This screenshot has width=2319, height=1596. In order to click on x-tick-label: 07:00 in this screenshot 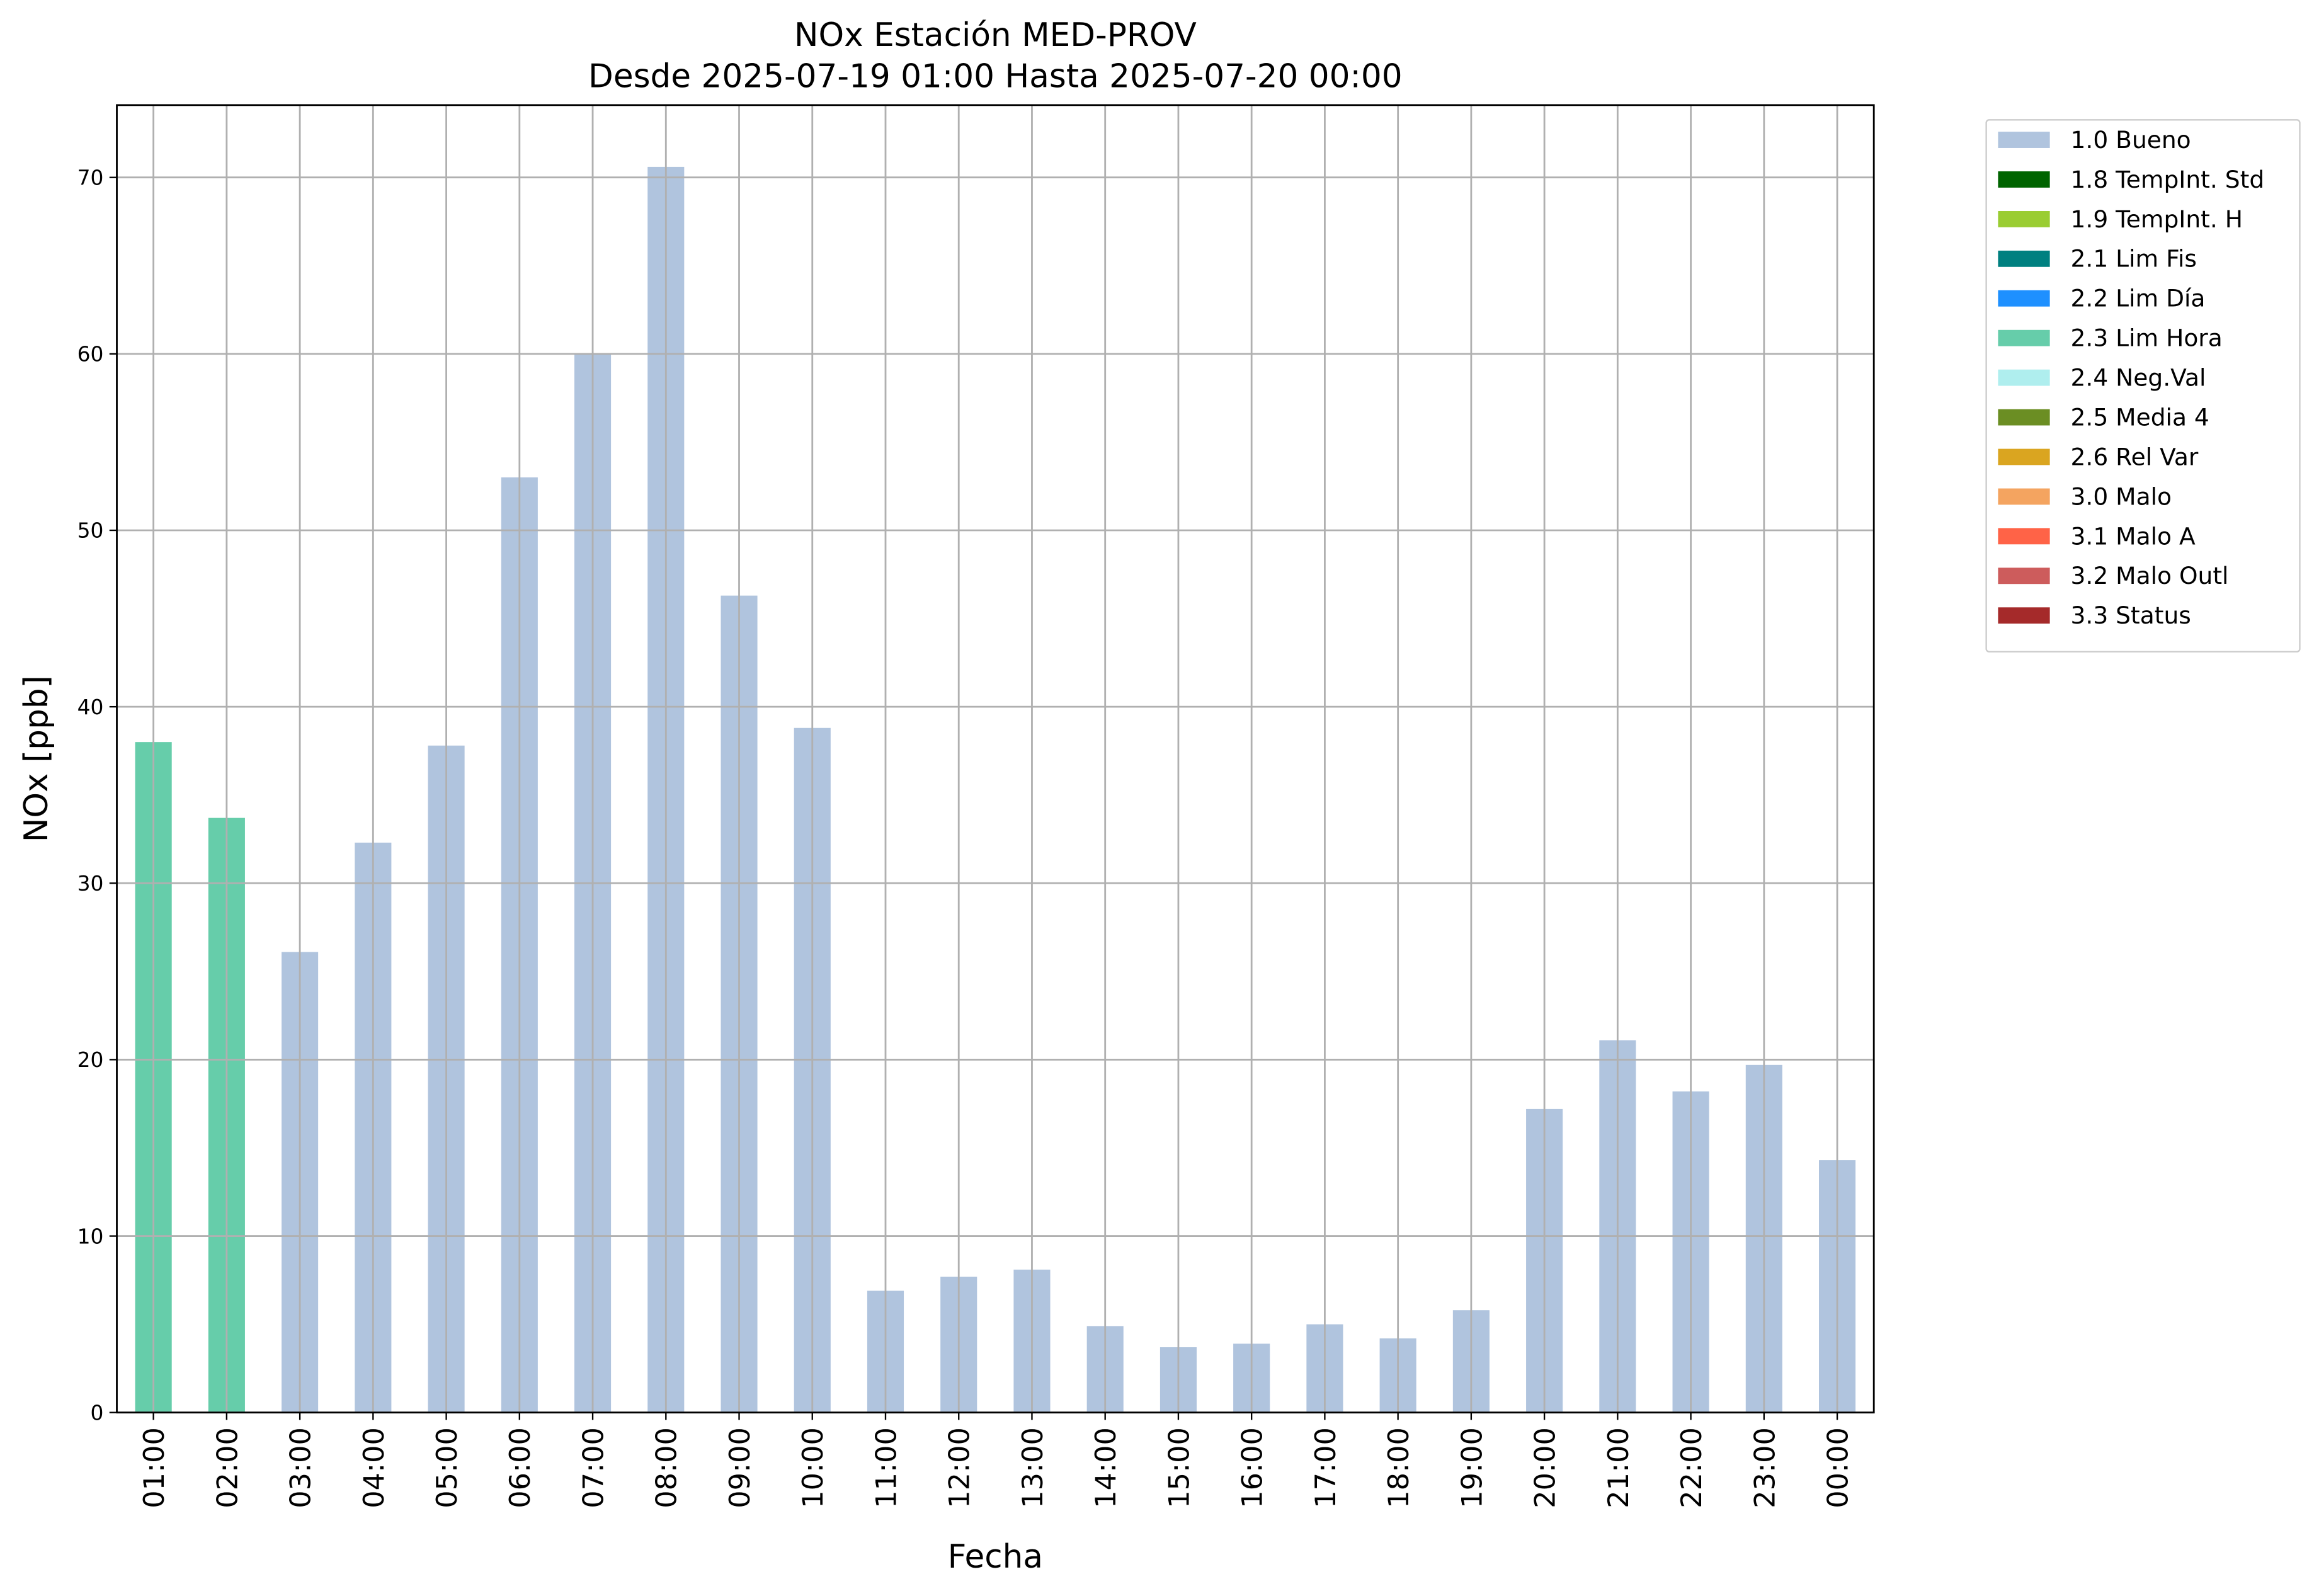, I will do `click(593, 1467)`.